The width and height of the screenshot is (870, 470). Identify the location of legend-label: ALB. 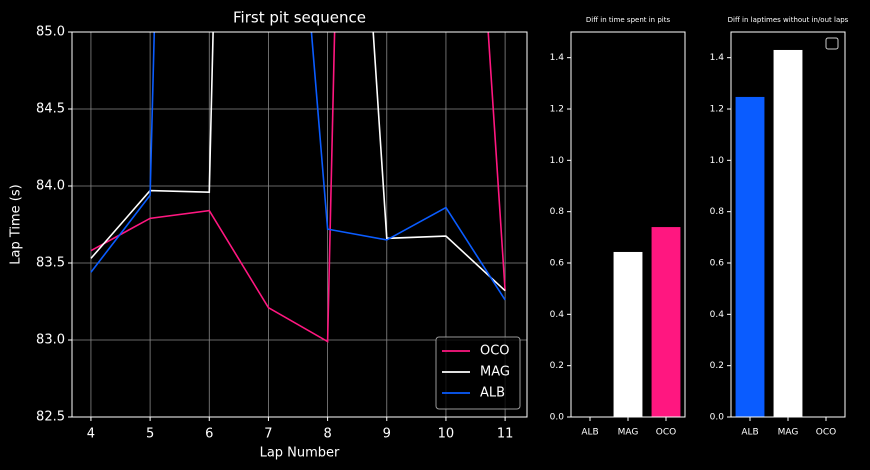
(492, 393).